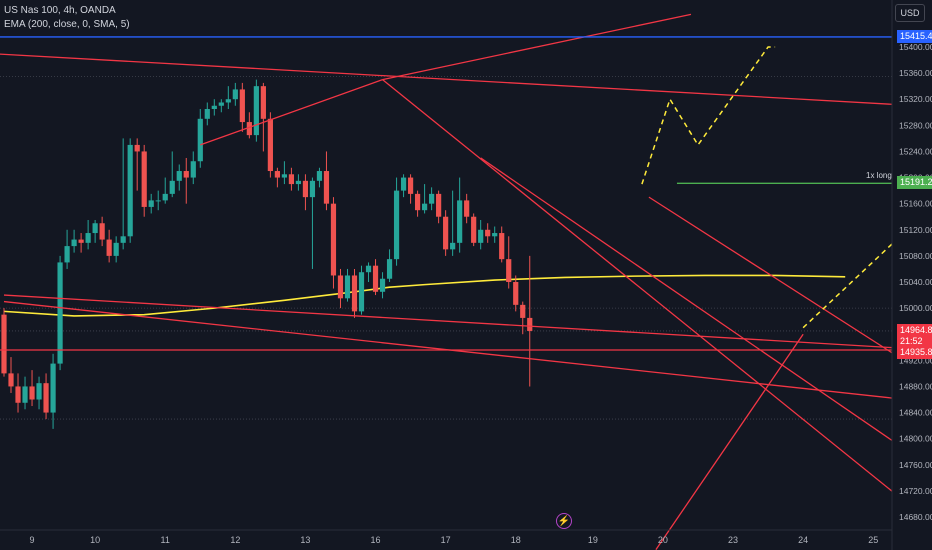  I want to click on projection-path, so click(708, 115).